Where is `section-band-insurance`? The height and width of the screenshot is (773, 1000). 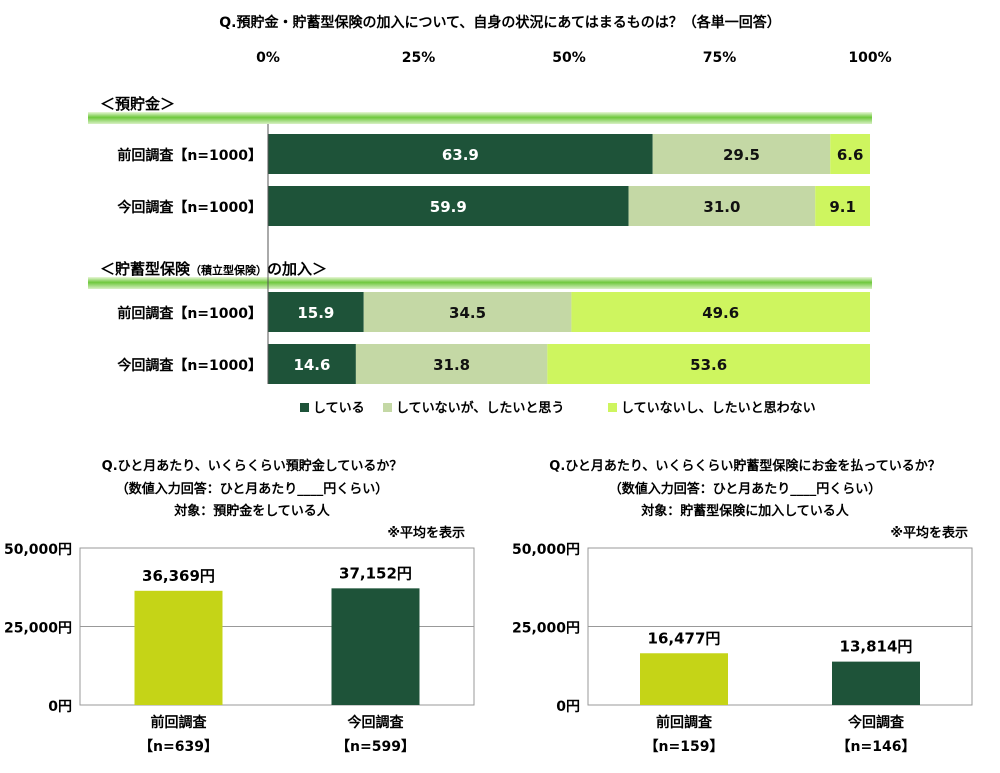
section-band-insurance is located at coordinates (480, 283).